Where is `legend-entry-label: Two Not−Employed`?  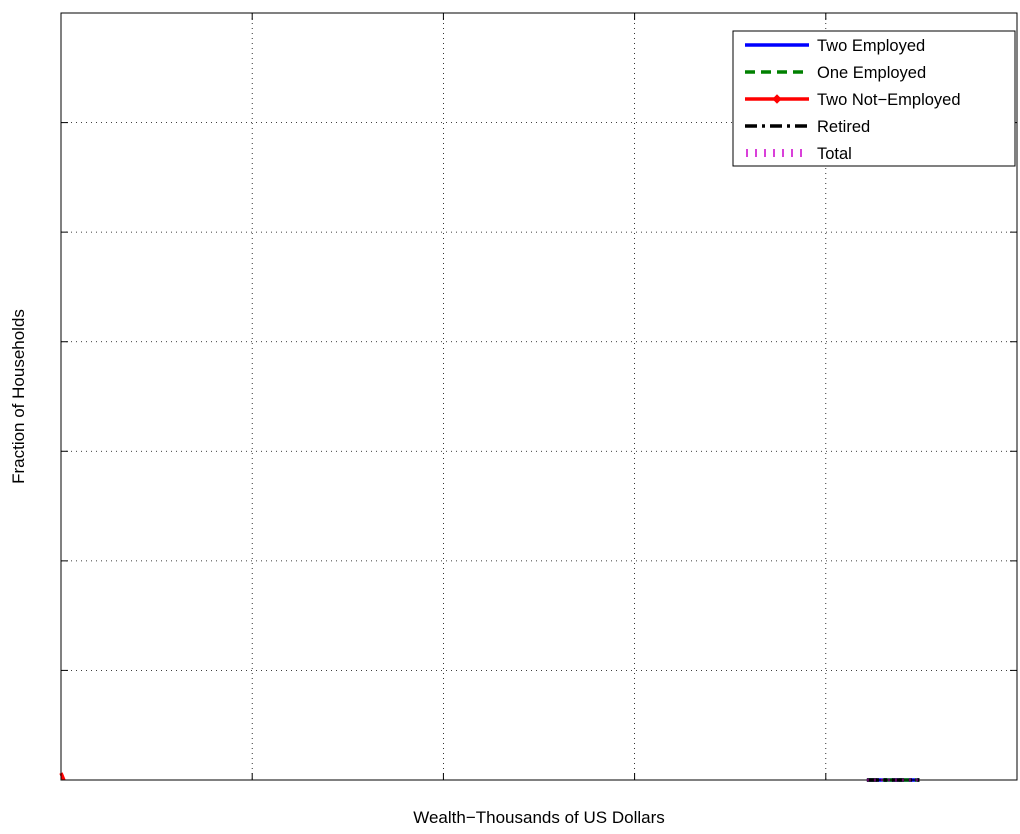 legend-entry-label: Two Not−Employed is located at coordinates (889, 100).